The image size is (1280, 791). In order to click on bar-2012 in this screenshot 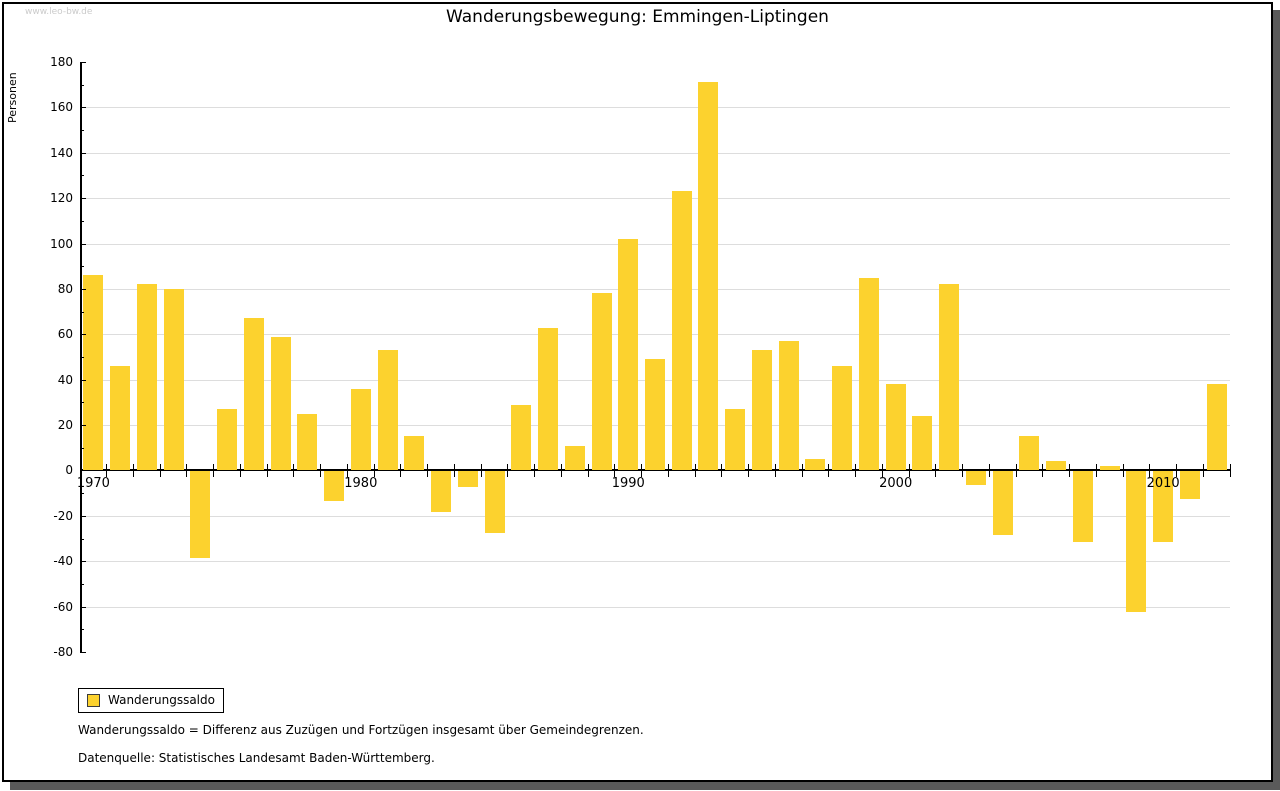, I will do `click(1216, 427)`.